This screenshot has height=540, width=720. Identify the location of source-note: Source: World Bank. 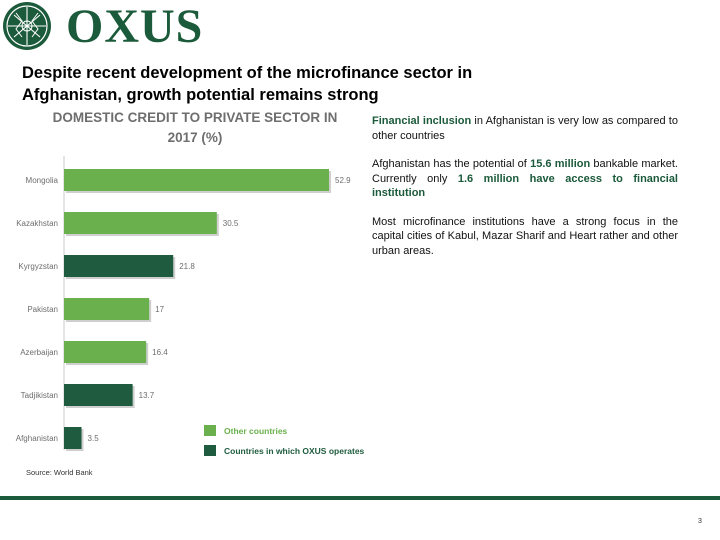
(59, 472).